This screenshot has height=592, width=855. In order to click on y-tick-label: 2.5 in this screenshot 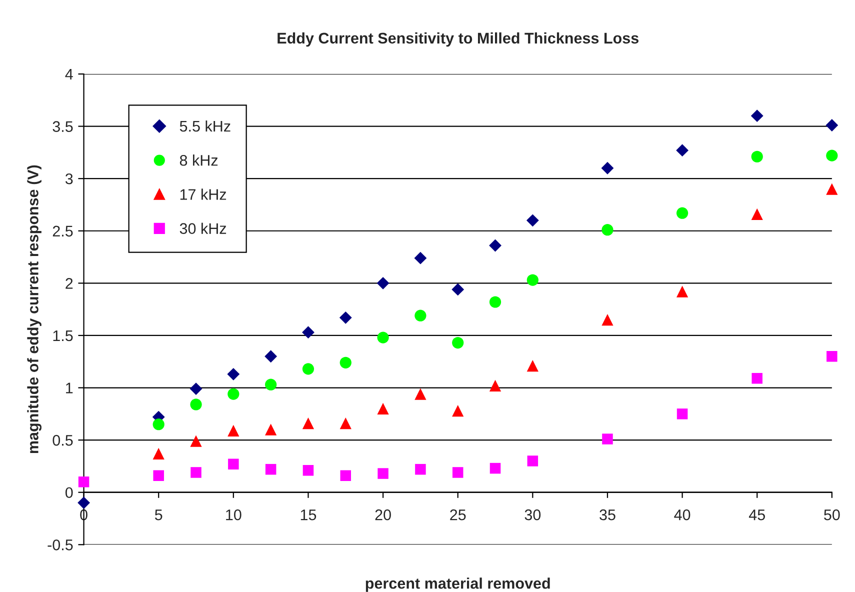, I will do `click(62, 231)`.